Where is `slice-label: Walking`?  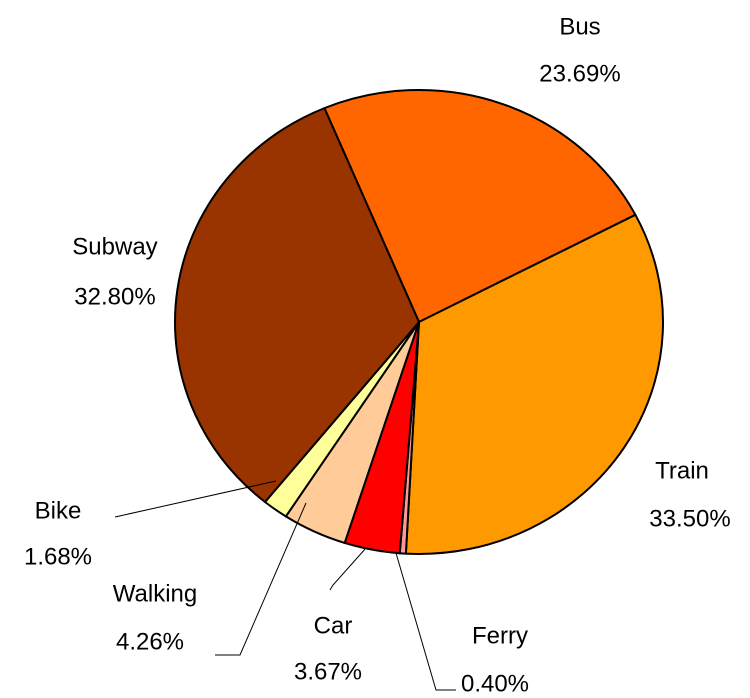 slice-label: Walking is located at coordinates (155, 593).